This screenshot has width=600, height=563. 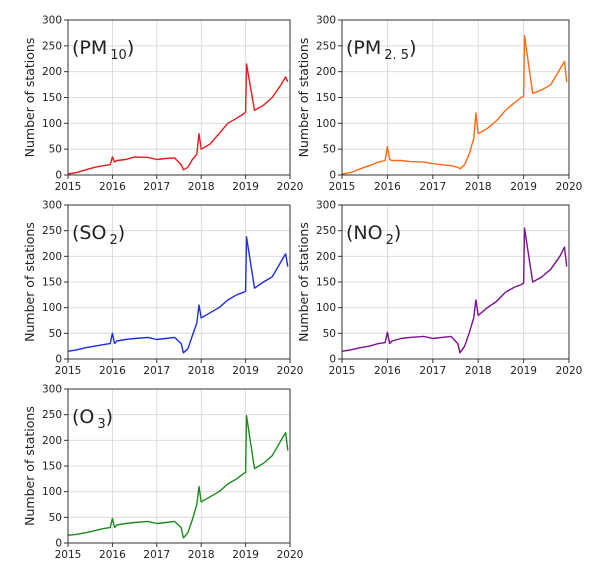 I want to click on series-line-o3, so click(x=178, y=477).